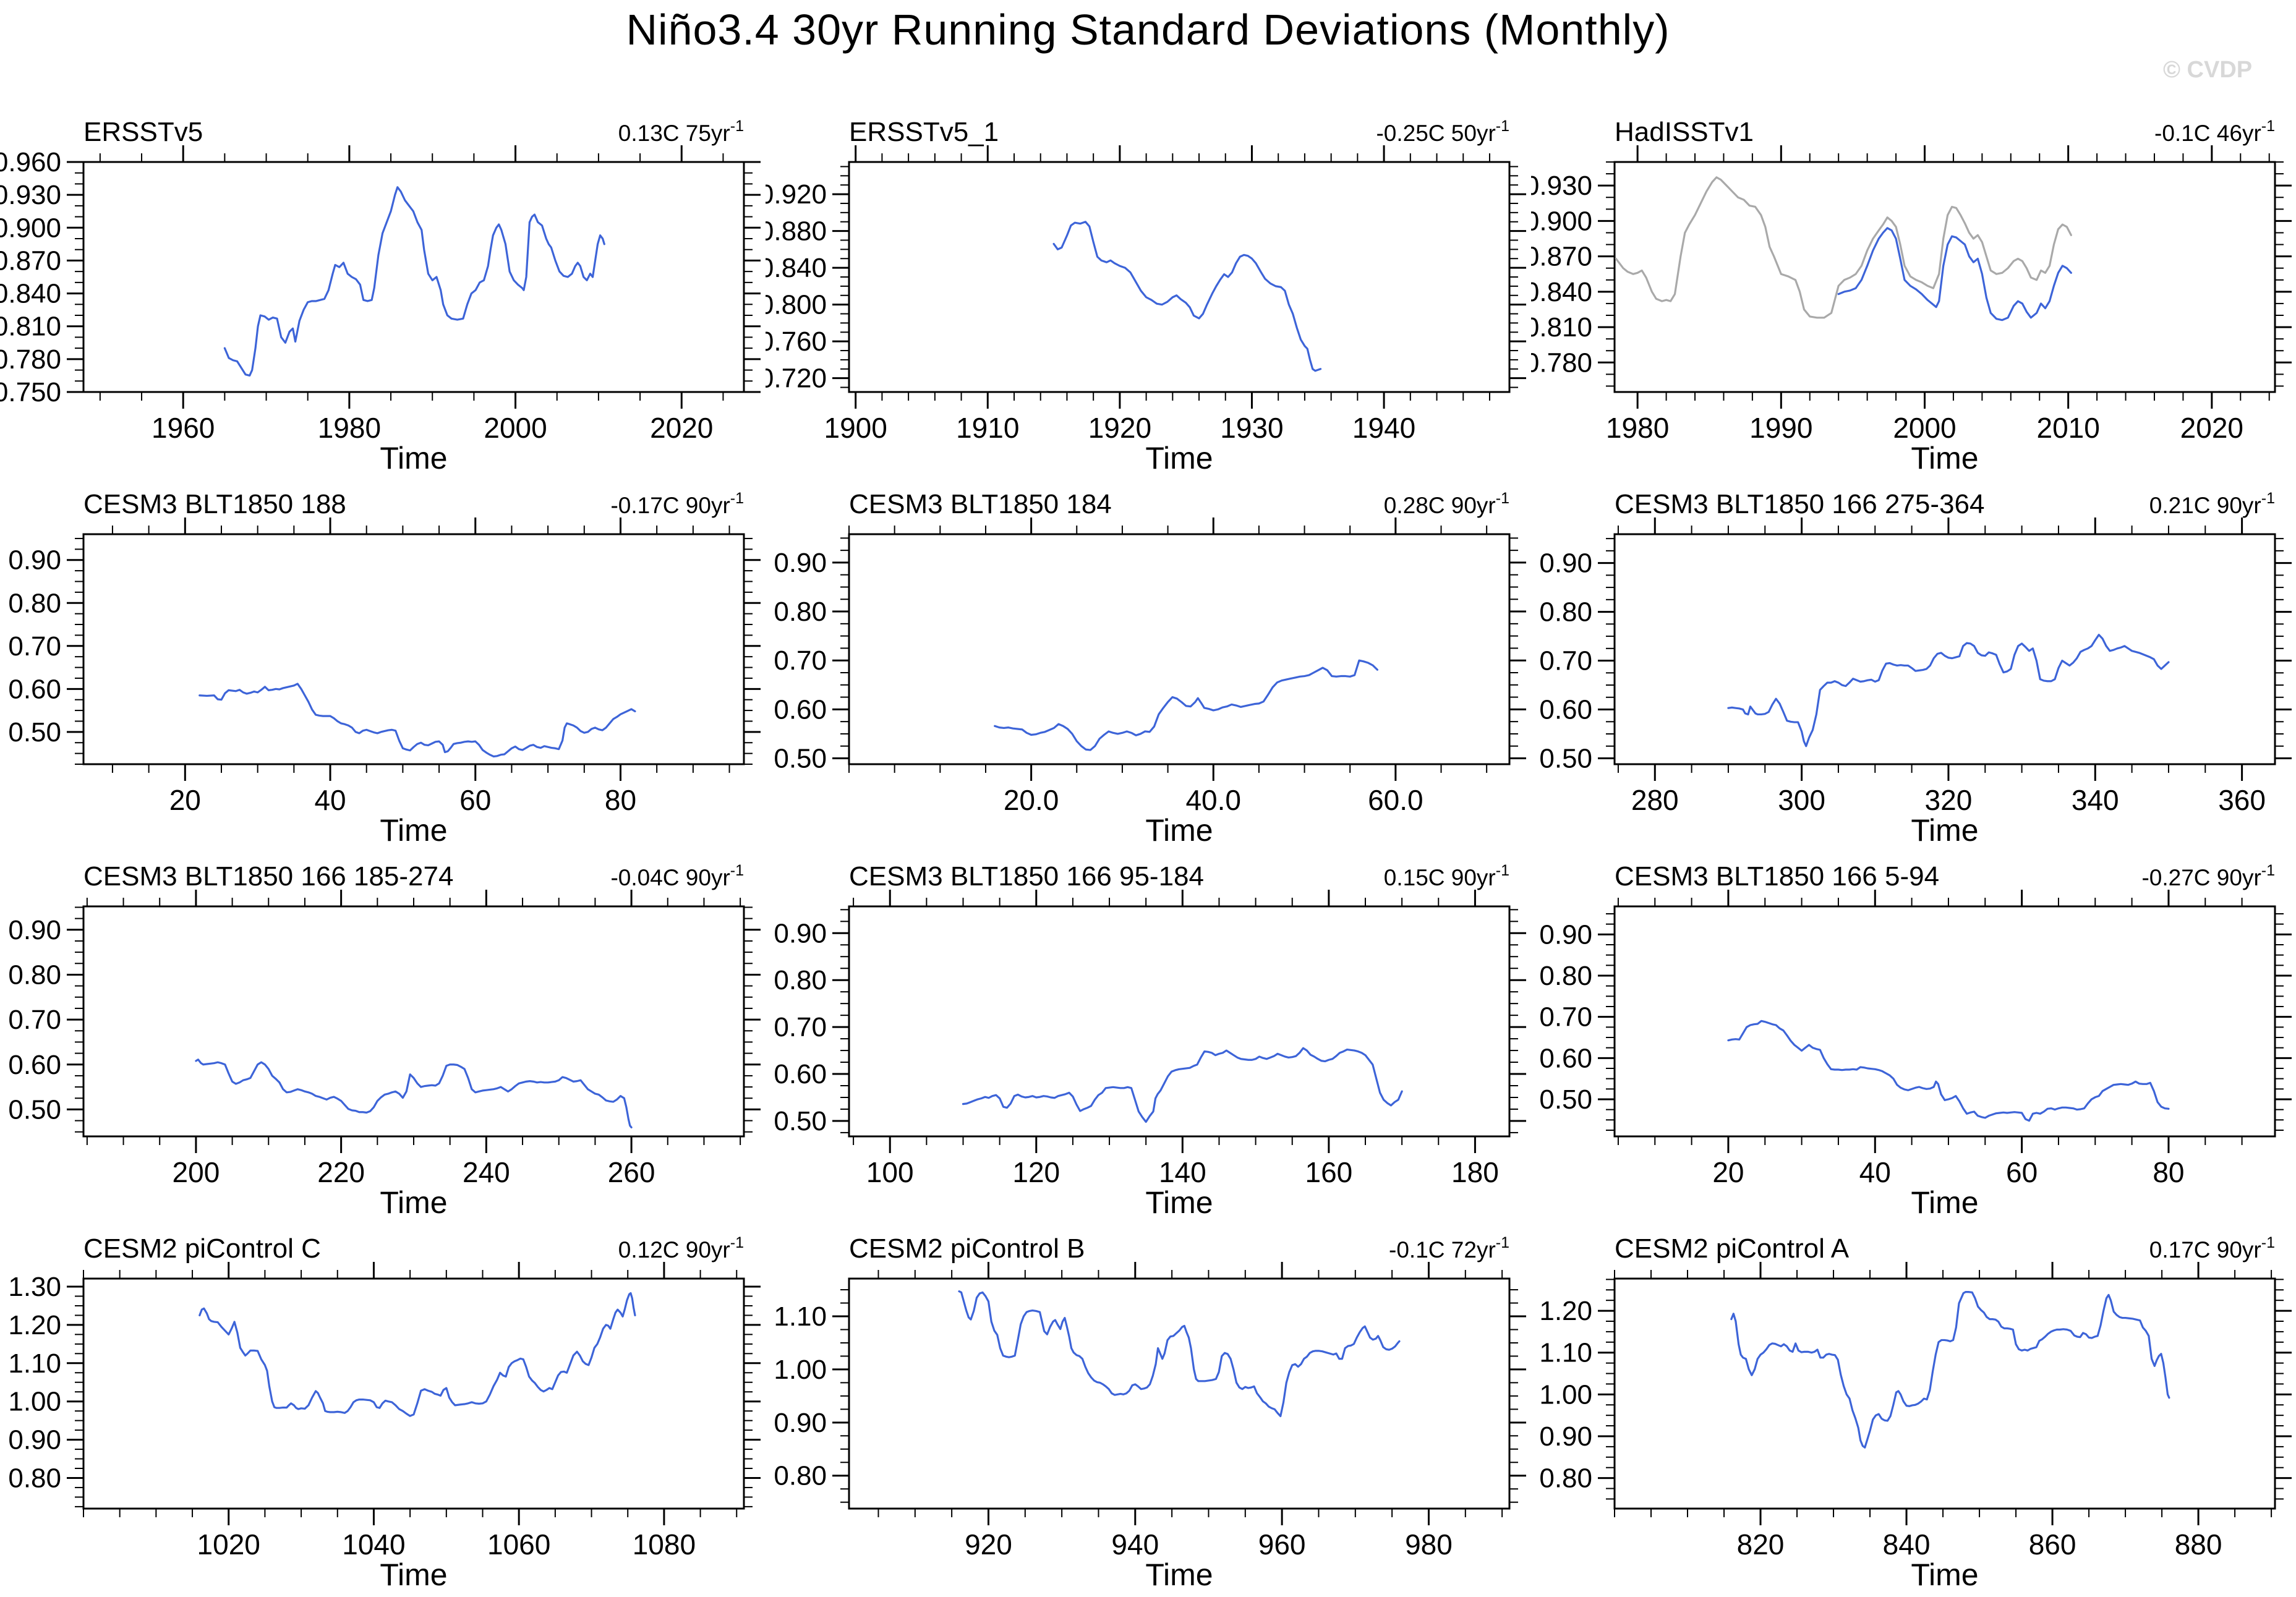  Describe the element at coordinates (664, 1544) in the screenshot. I see `x-tick-label: 1080` at that location.